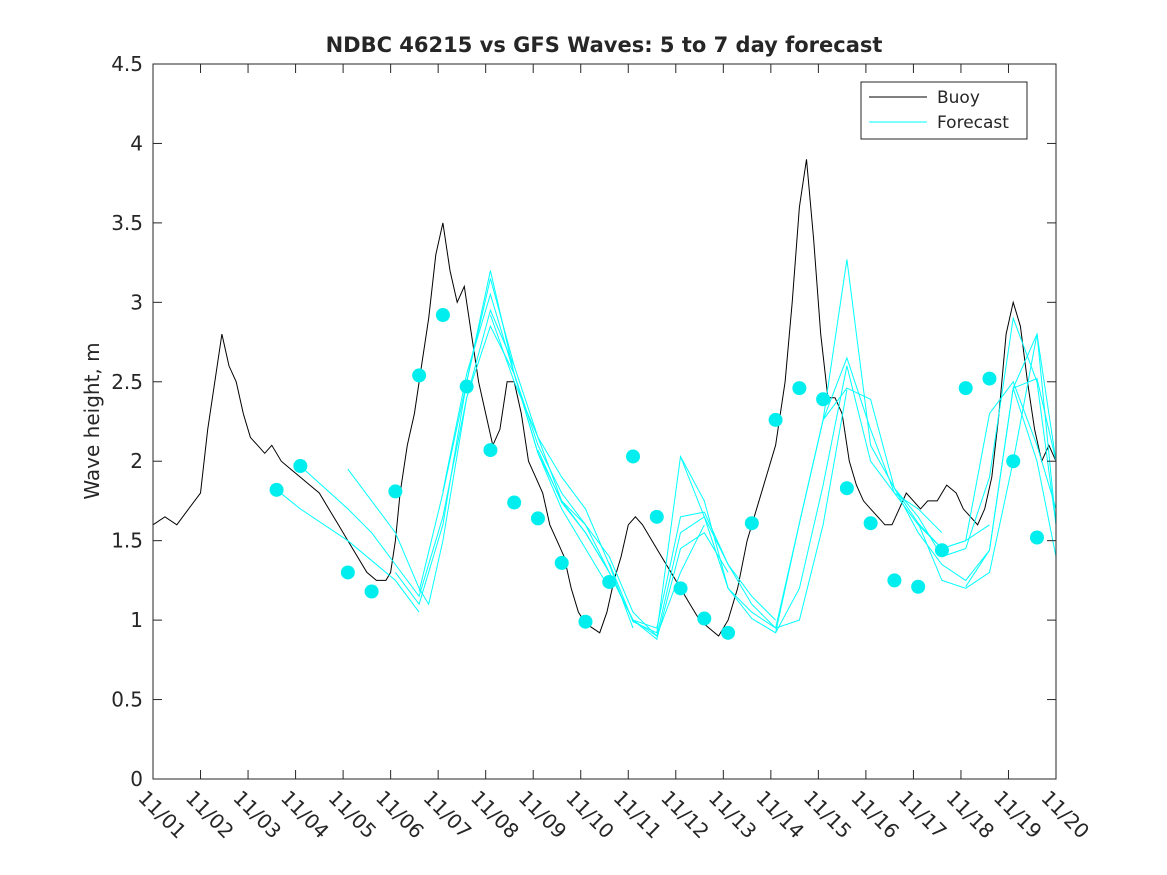 This screenshot has width=1167, height=875. What do you see at coordinates (973, 123) in the screenshot?
I see `legend-forecast-label: Forecast` at bounding box center [973, 123].